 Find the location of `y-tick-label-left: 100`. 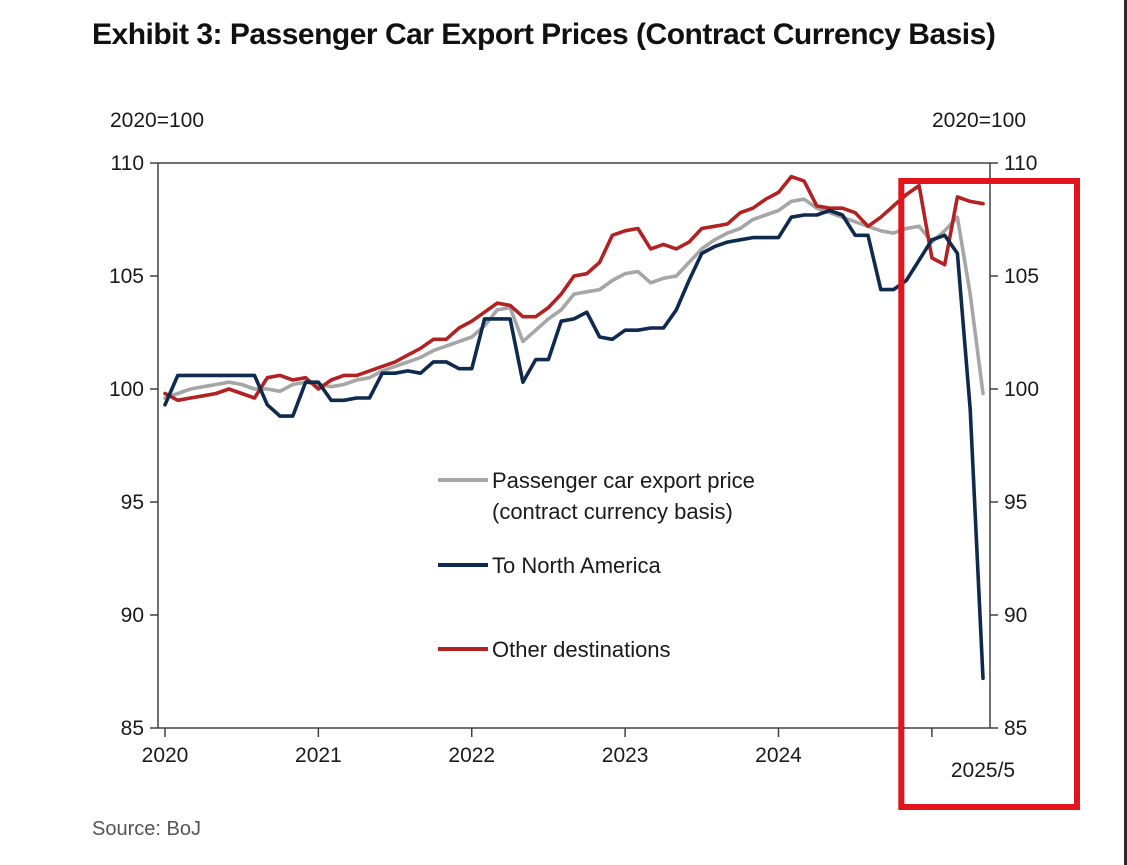

y-tick-label-left: 100 is located at coordinates (126, 389).